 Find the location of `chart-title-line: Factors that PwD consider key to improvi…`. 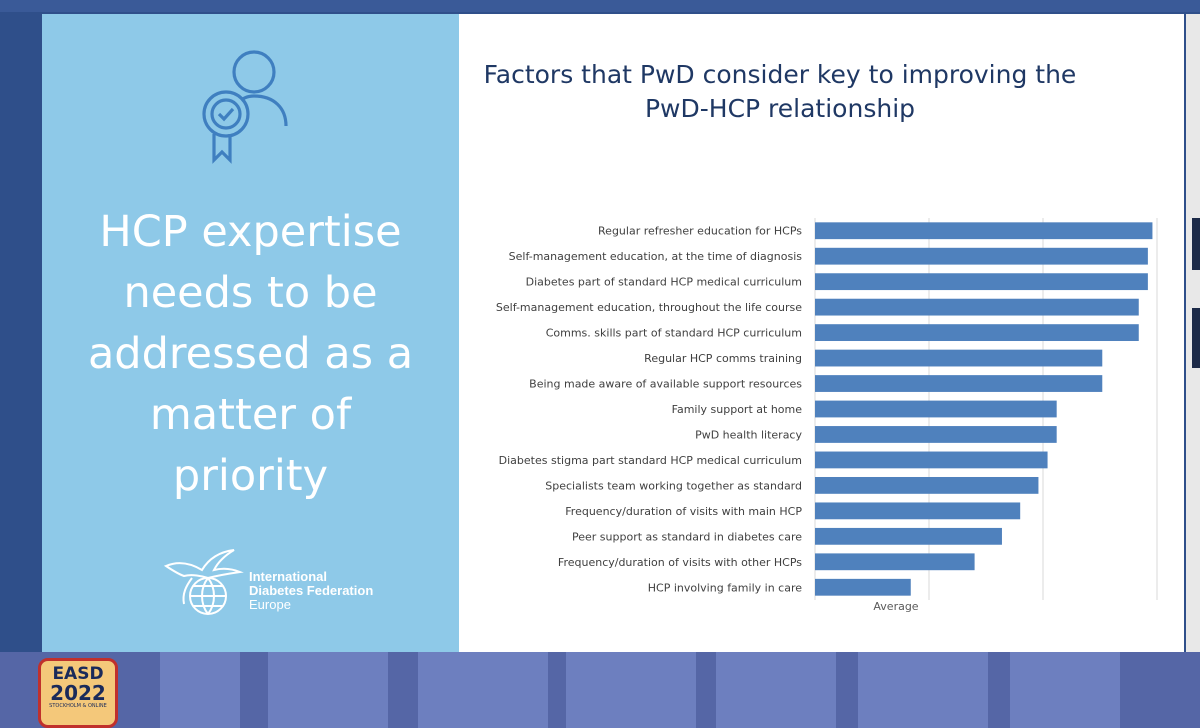

chart-title-line: Factors that PwD consider key to improvi… is located at coordinates (780, 74).